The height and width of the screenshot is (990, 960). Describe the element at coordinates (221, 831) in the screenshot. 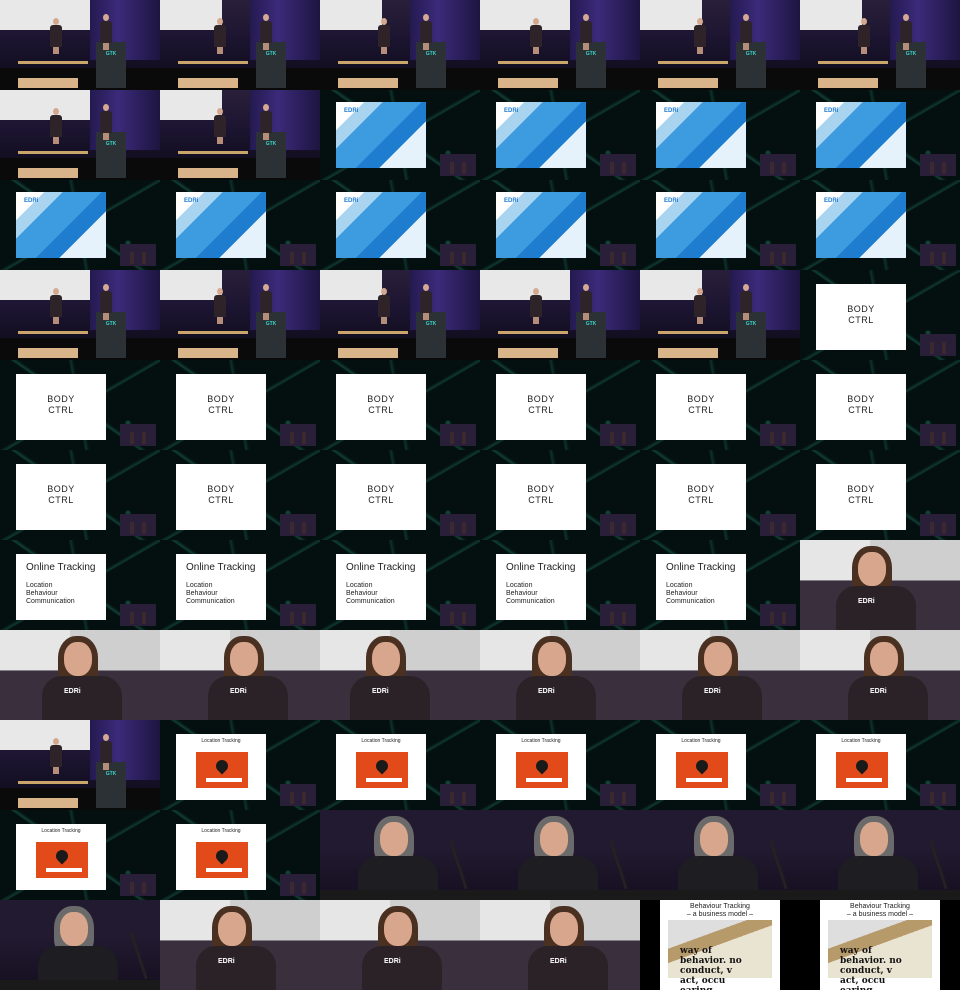

I see `location-tracking-title: Location Tracking` at that location.